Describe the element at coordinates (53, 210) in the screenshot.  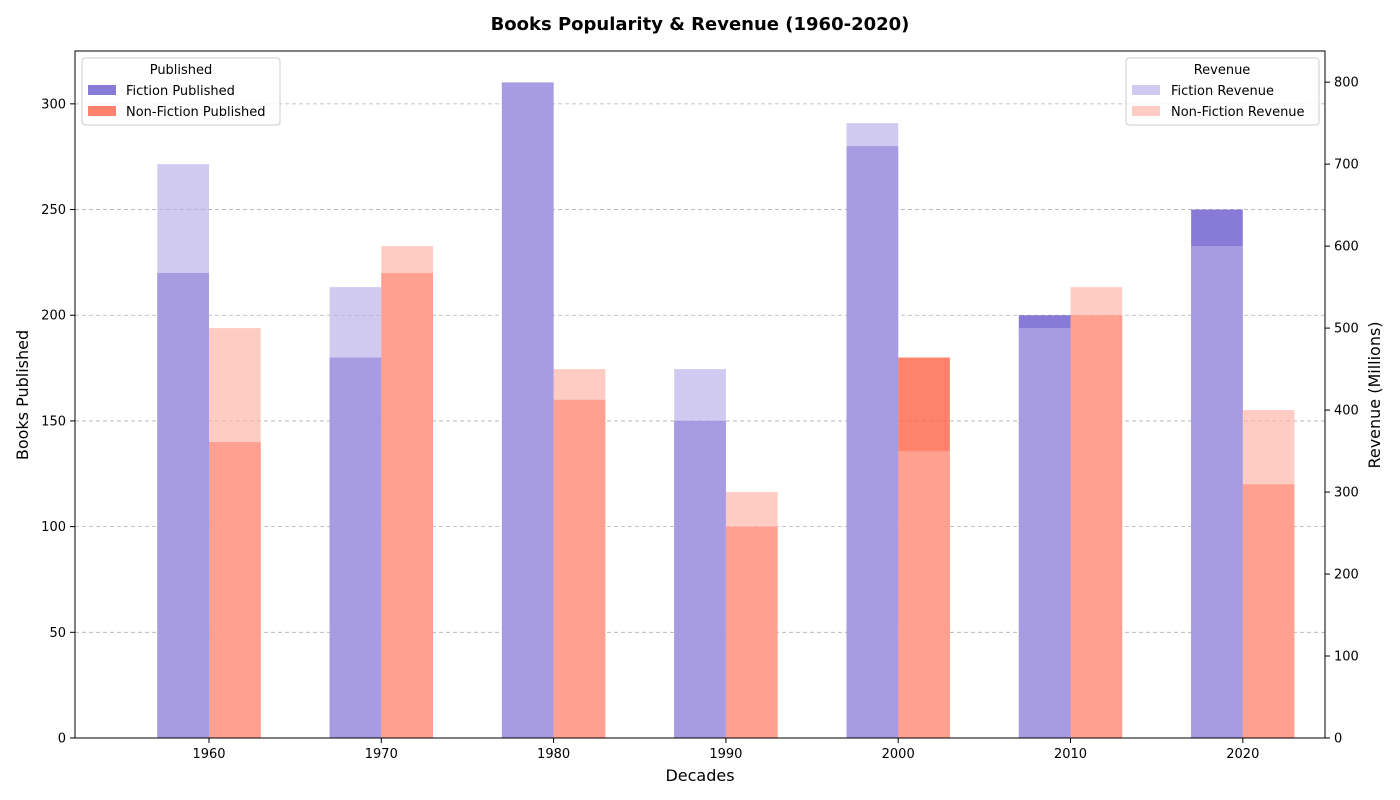
I see `y-tick-label: 250` at that location.